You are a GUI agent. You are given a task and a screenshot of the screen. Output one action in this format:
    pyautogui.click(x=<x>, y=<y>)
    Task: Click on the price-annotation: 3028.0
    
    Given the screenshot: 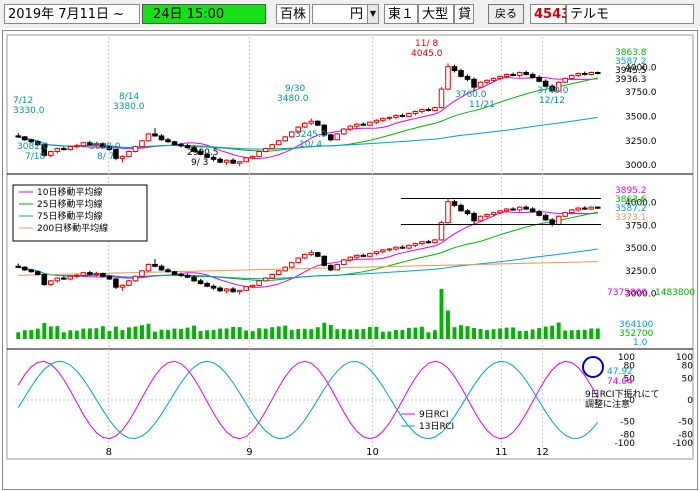 What is the action you would take?
    pyautogui.click(x=105, y=147)
    